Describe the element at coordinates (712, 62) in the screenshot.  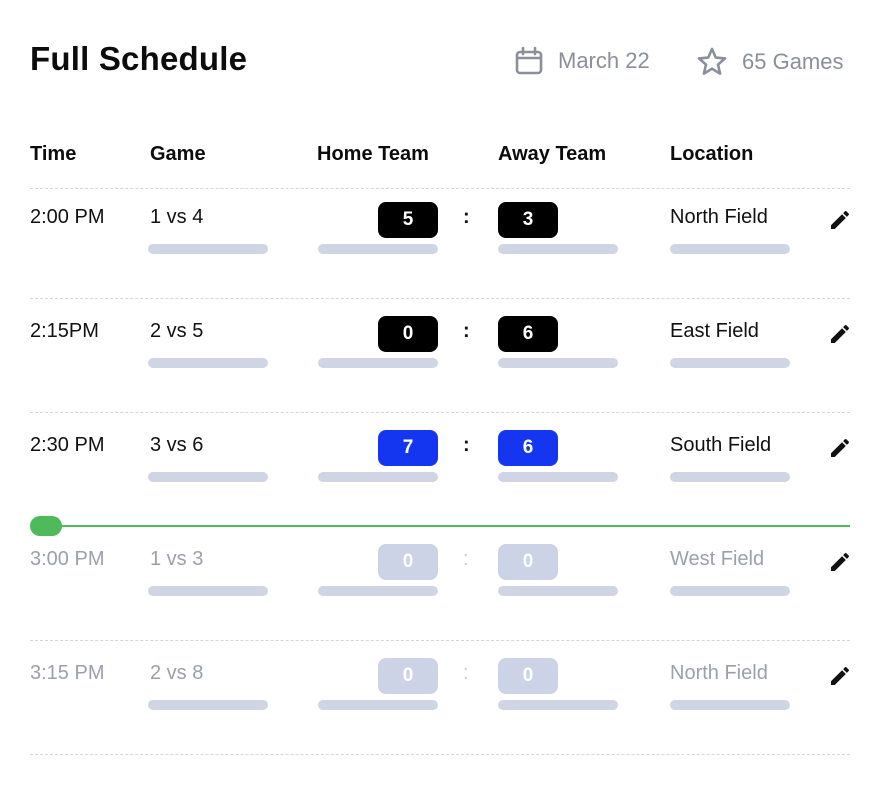
I see `star-icon` at that location.